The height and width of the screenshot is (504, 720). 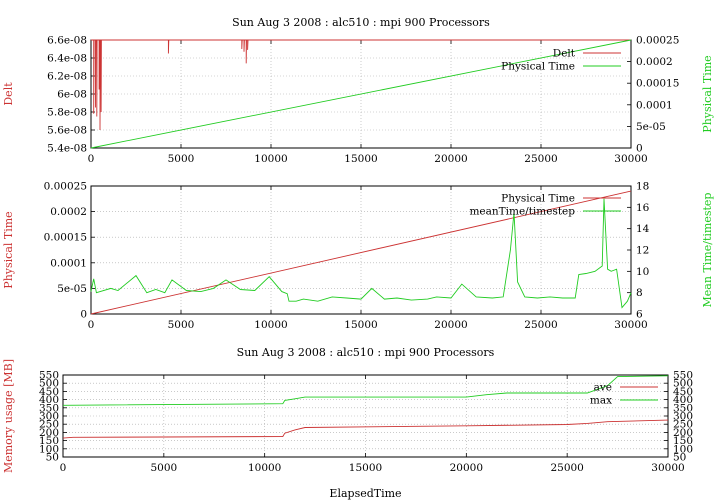 What do you see at coordinates (8, 249) in the screenshot?
I see `y-axis-label: Physical Time` at bounding box center [8, 249].